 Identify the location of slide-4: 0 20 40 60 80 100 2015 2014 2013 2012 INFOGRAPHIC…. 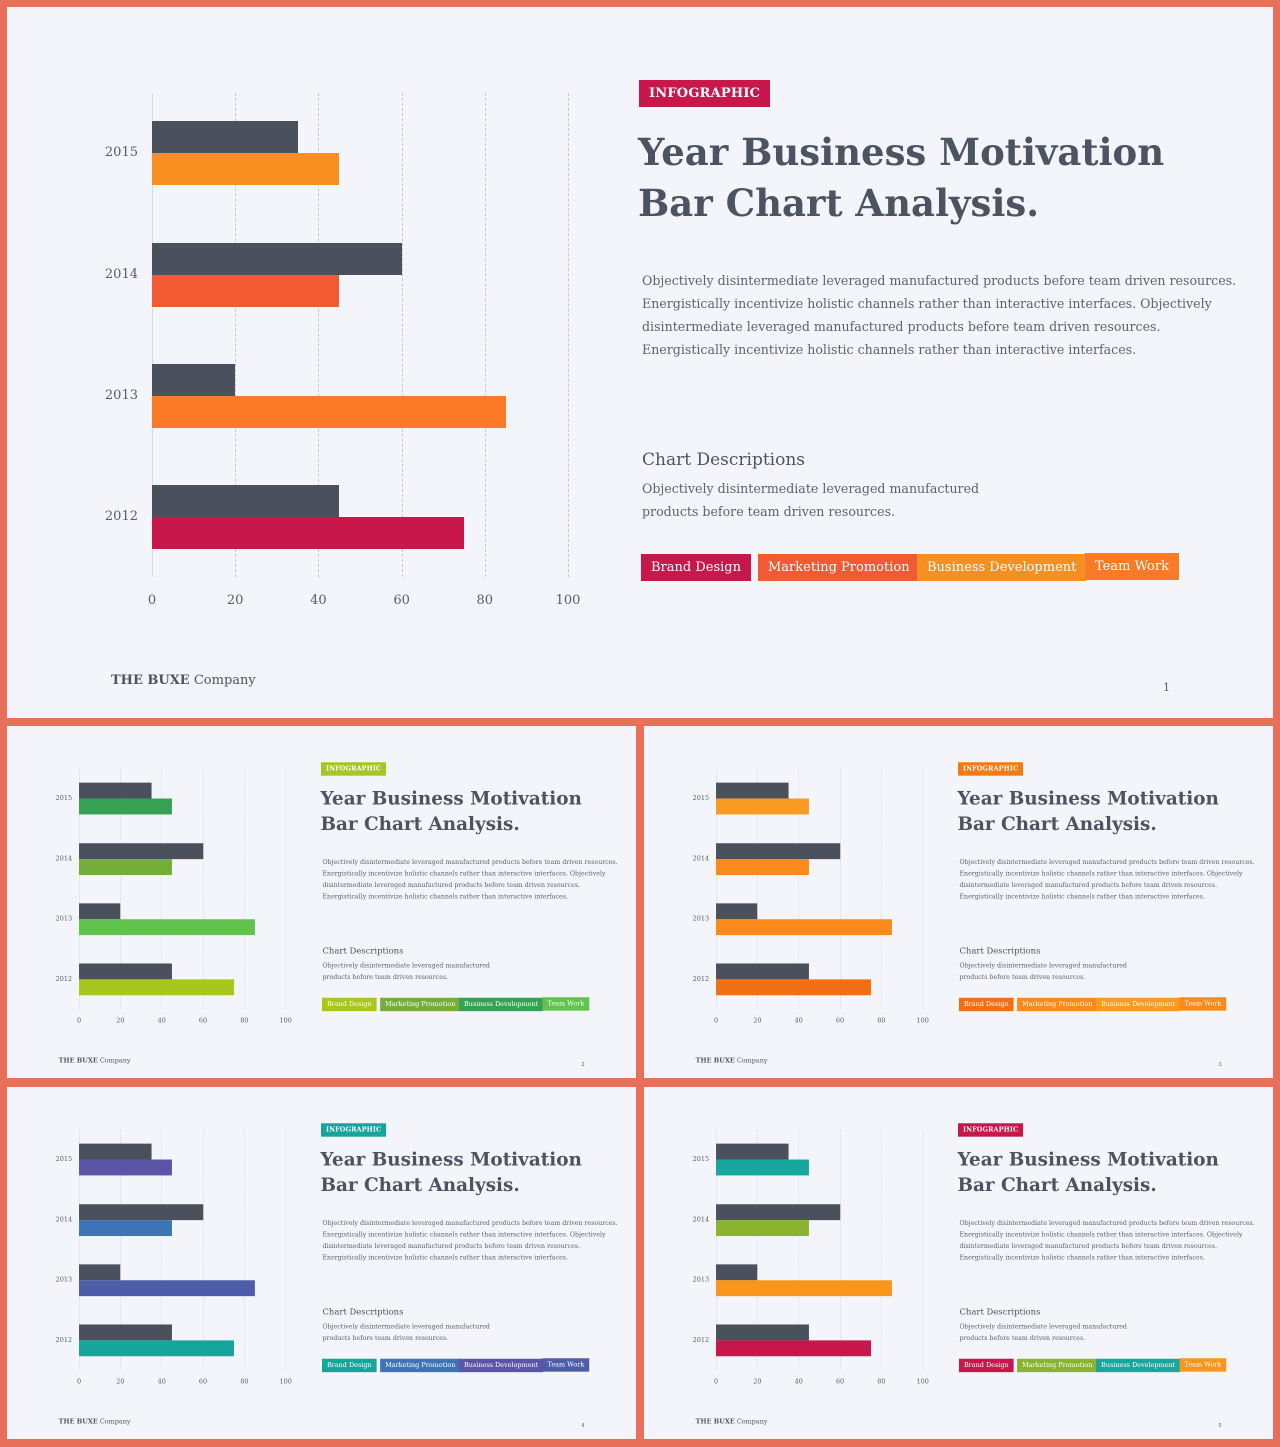
(321, 1263).